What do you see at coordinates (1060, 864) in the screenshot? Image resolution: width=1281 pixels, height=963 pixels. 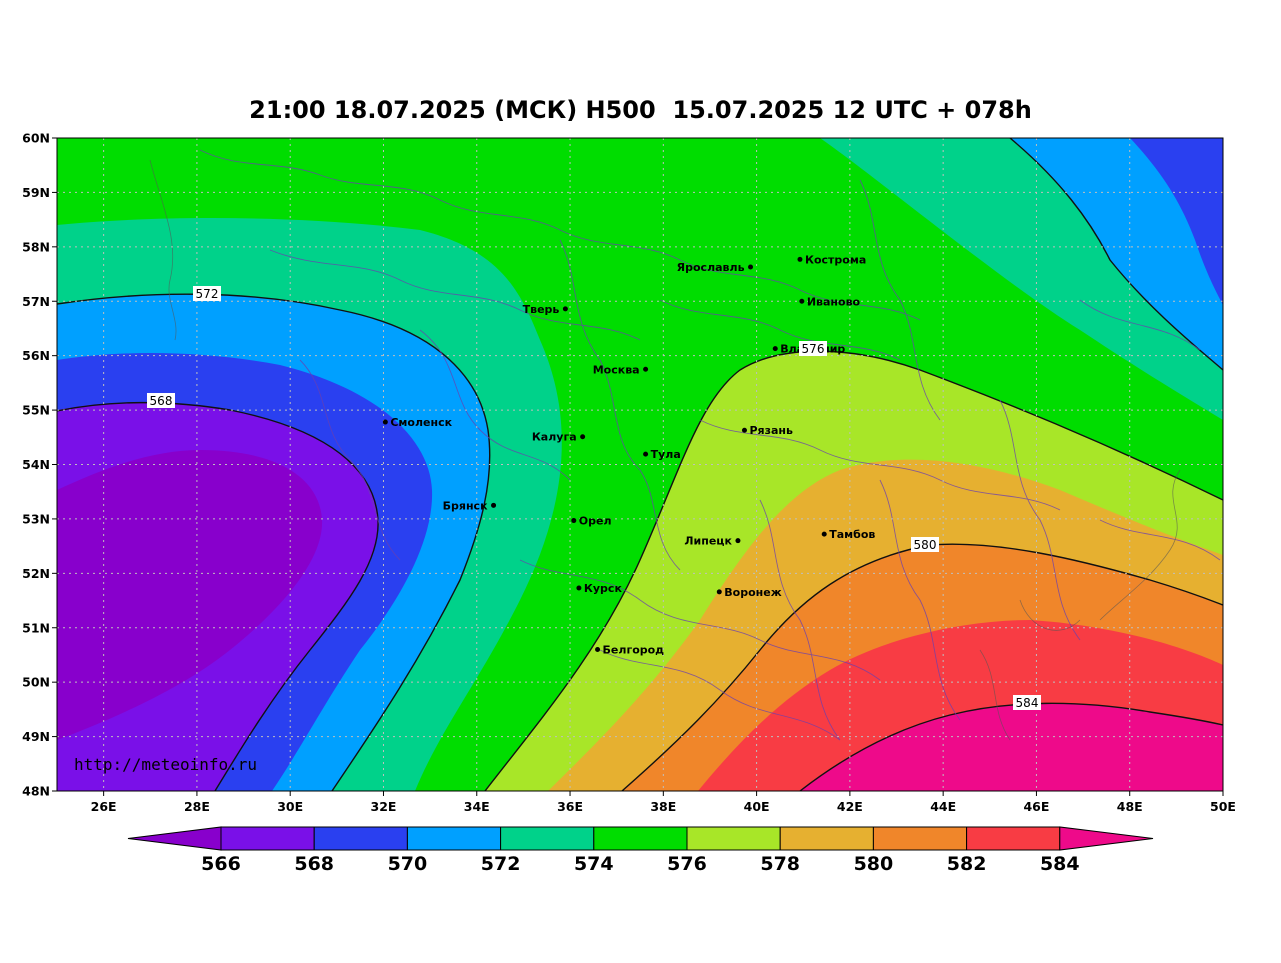 I see `colorbar-tick-label: 584` at bounding box center [1060, 864].